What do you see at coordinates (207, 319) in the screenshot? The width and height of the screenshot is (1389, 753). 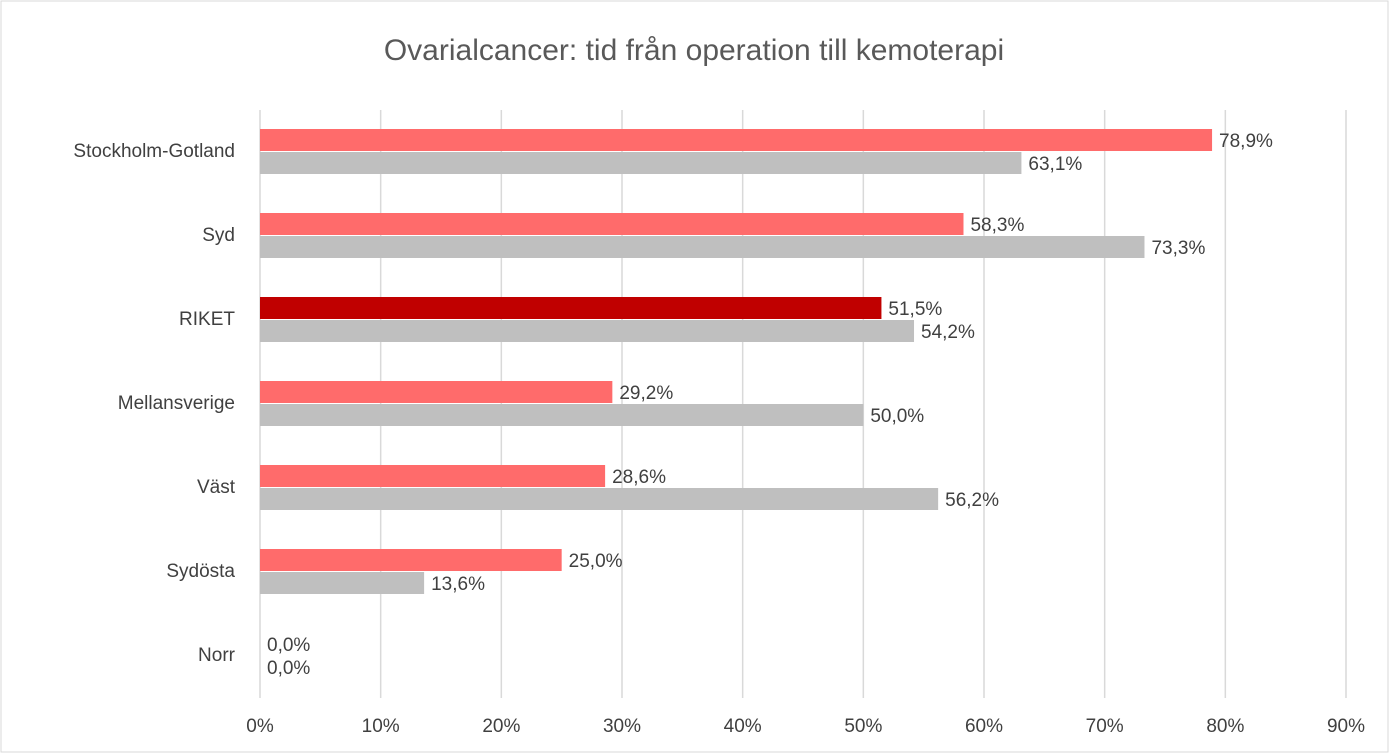 I see `y-tick-label: RIKET` at bounding box center [207, 319].